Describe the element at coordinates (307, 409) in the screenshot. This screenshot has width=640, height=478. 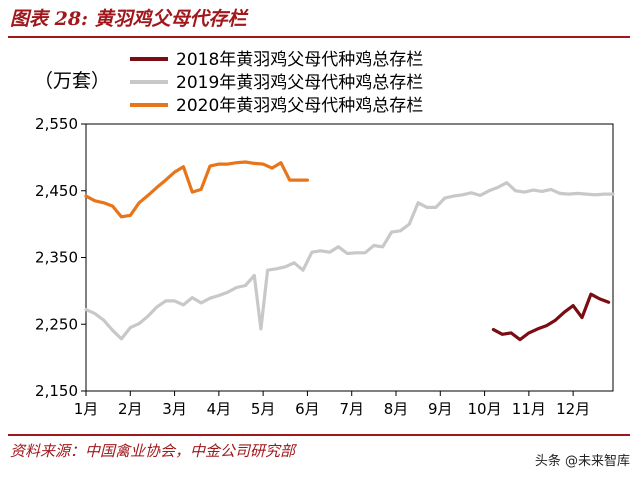
I see `x-tick-label: 6月` at that location.